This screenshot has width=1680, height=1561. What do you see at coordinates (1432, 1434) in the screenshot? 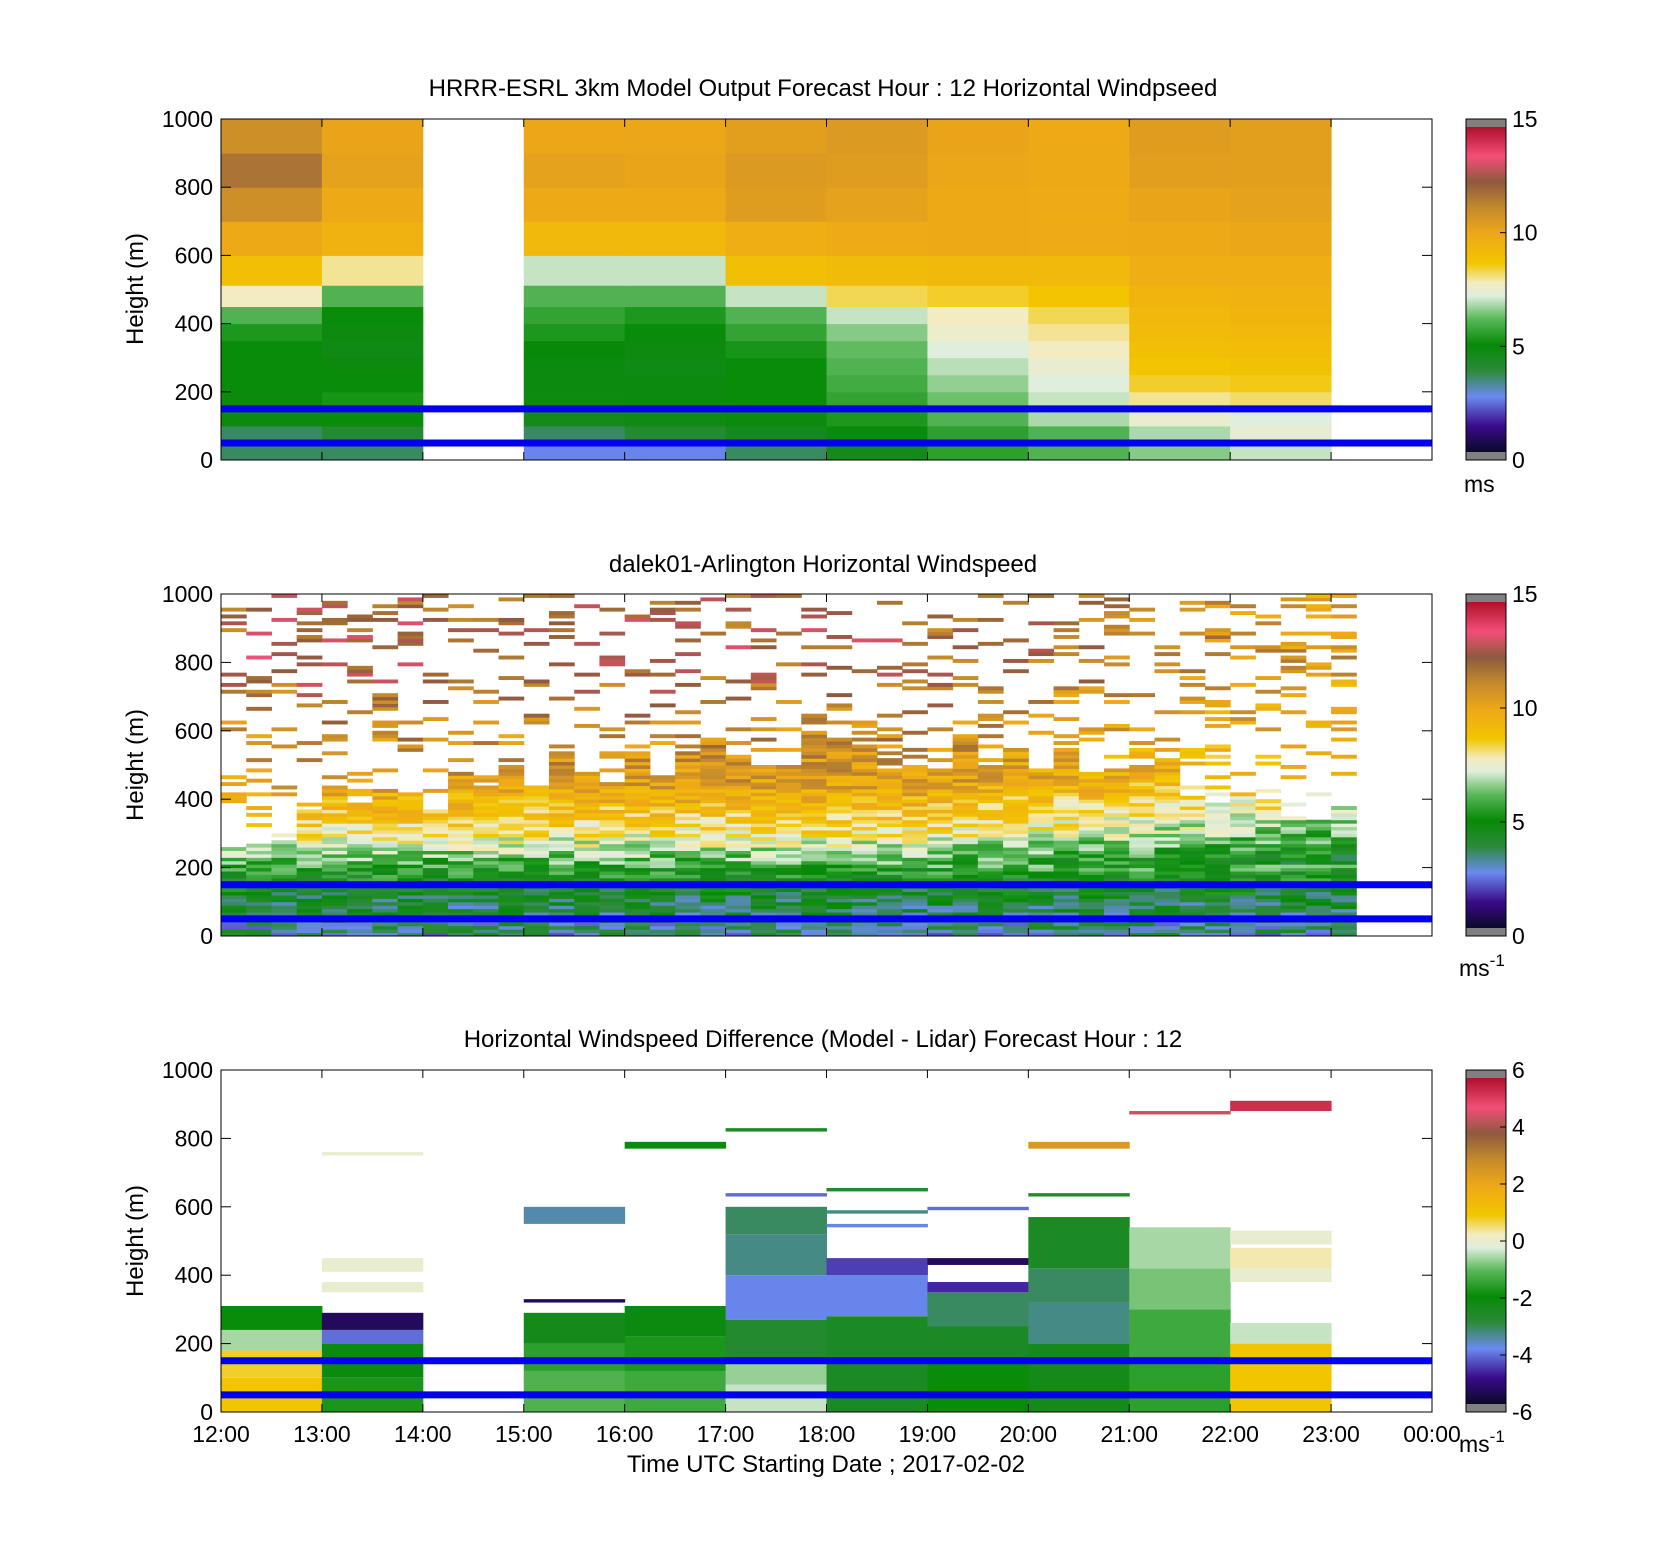
I see `x-tick-label: 00:00` at bounding box center [1432, 1434].